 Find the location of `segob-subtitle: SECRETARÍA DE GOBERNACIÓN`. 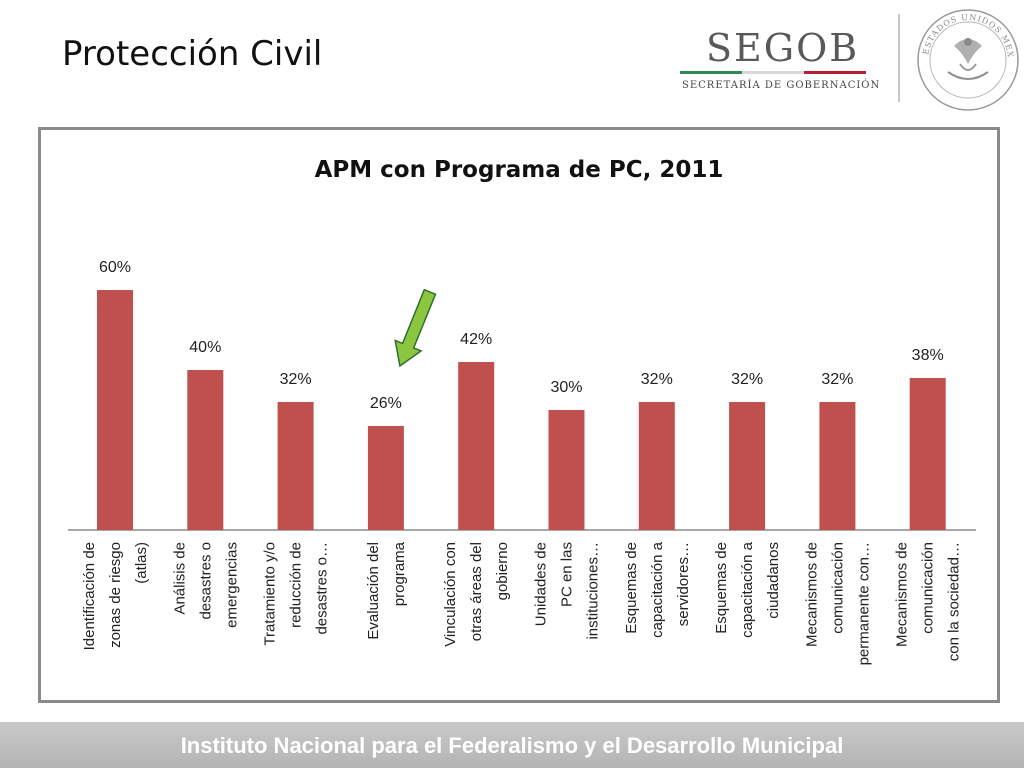

segob-subtitle: SECRETARÍA DE GOBERNACIÓN is located at coordinates (781, 85).